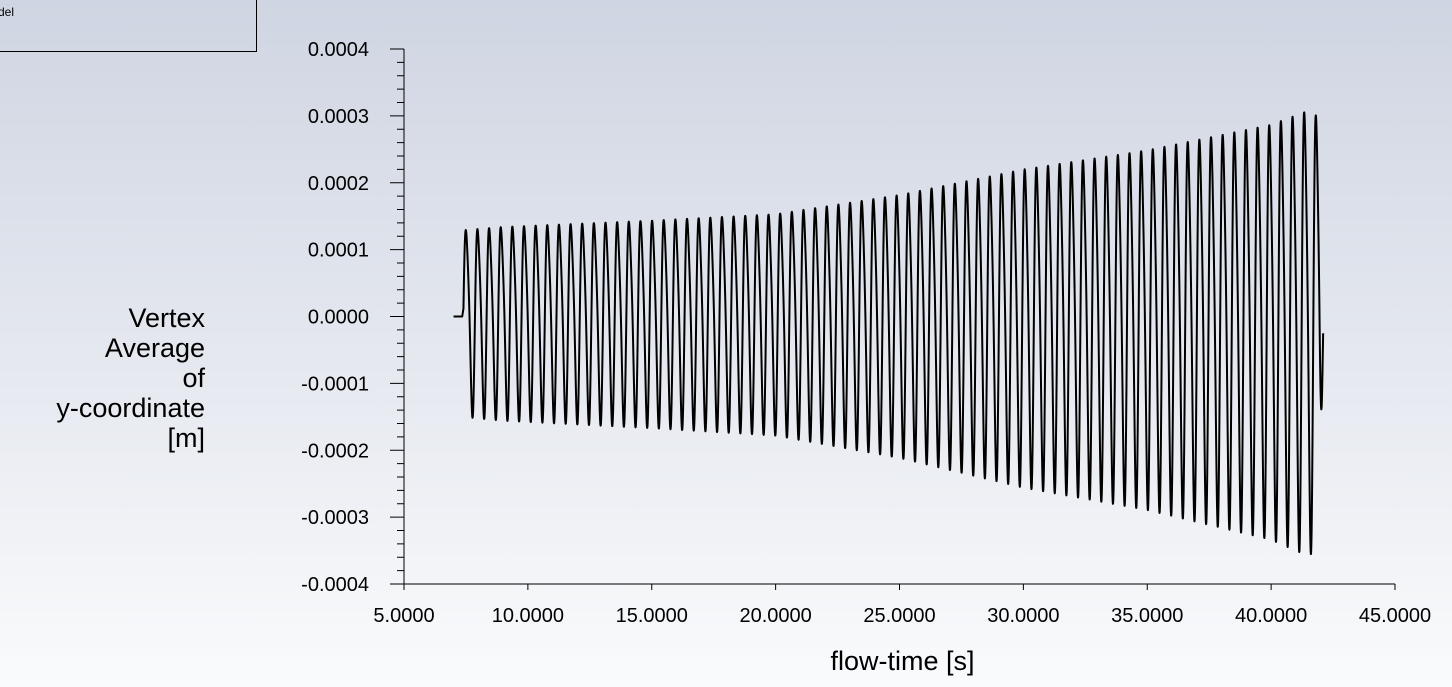 This screenshot has width=1452, height=687. Describe the element at coordinates (902, 661) in the screenshot. I see `x-axis-title: flow-time [s]` at that location.